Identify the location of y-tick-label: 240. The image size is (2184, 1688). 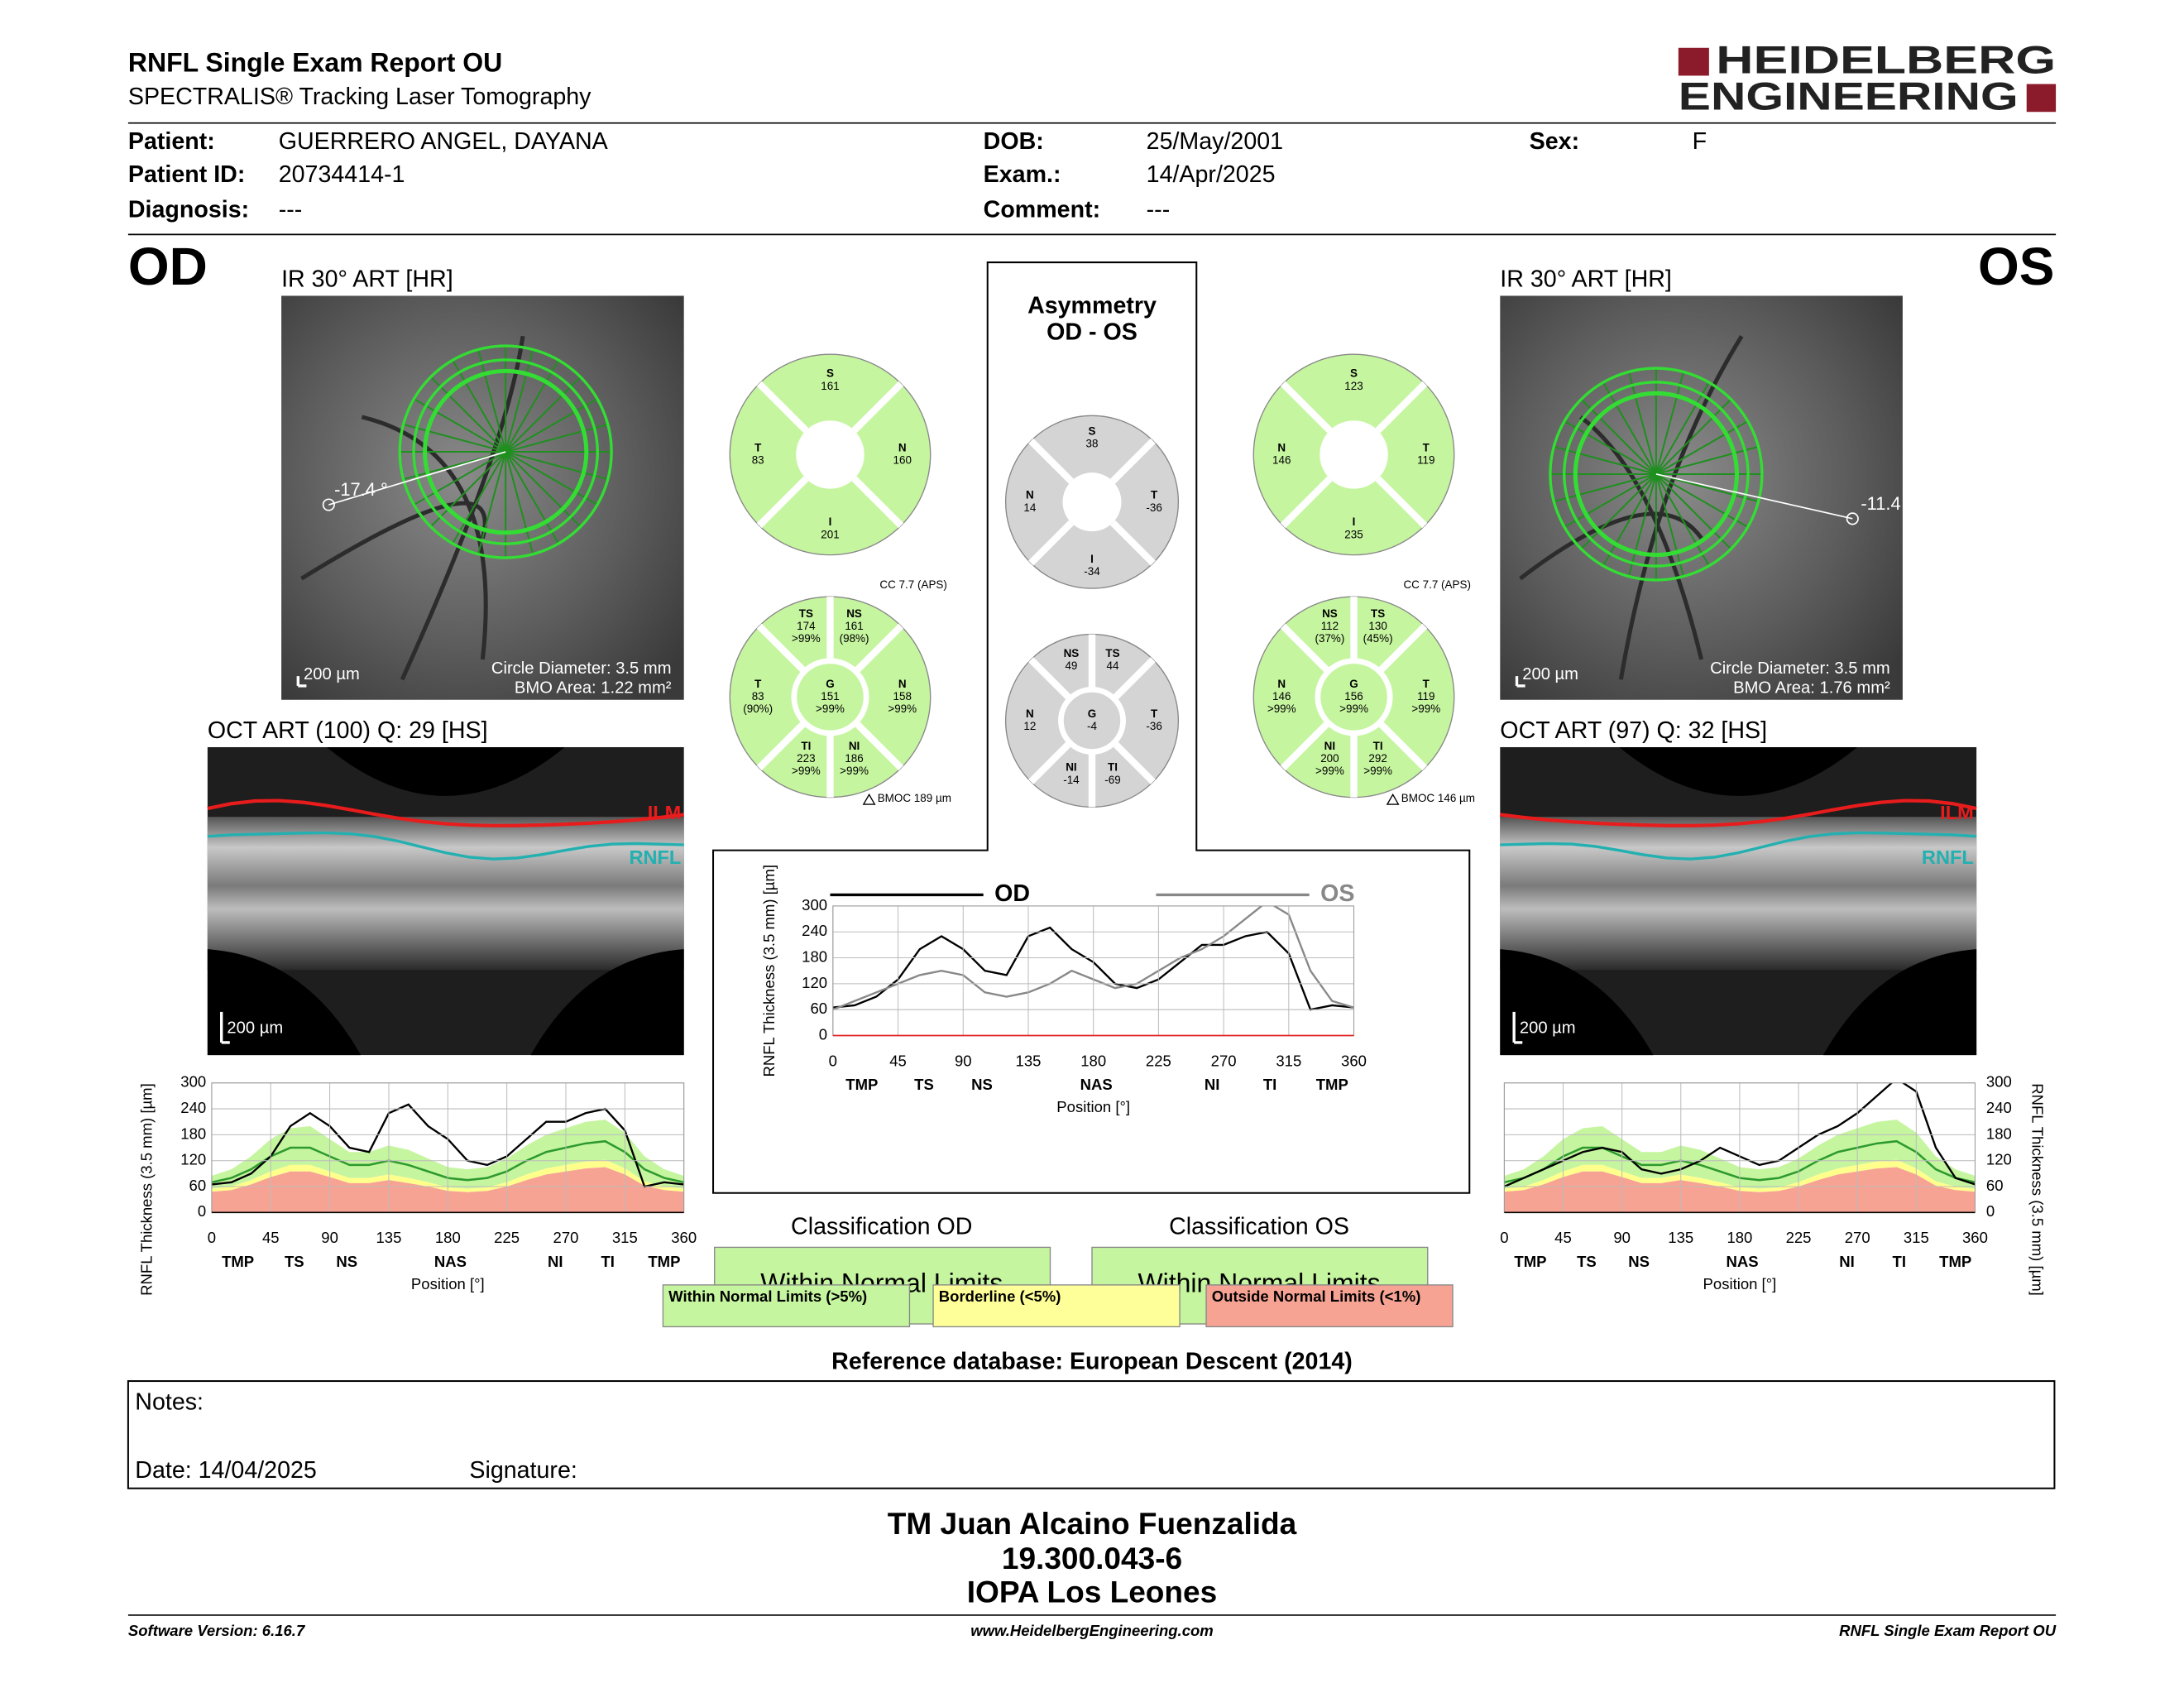
(814, 930).